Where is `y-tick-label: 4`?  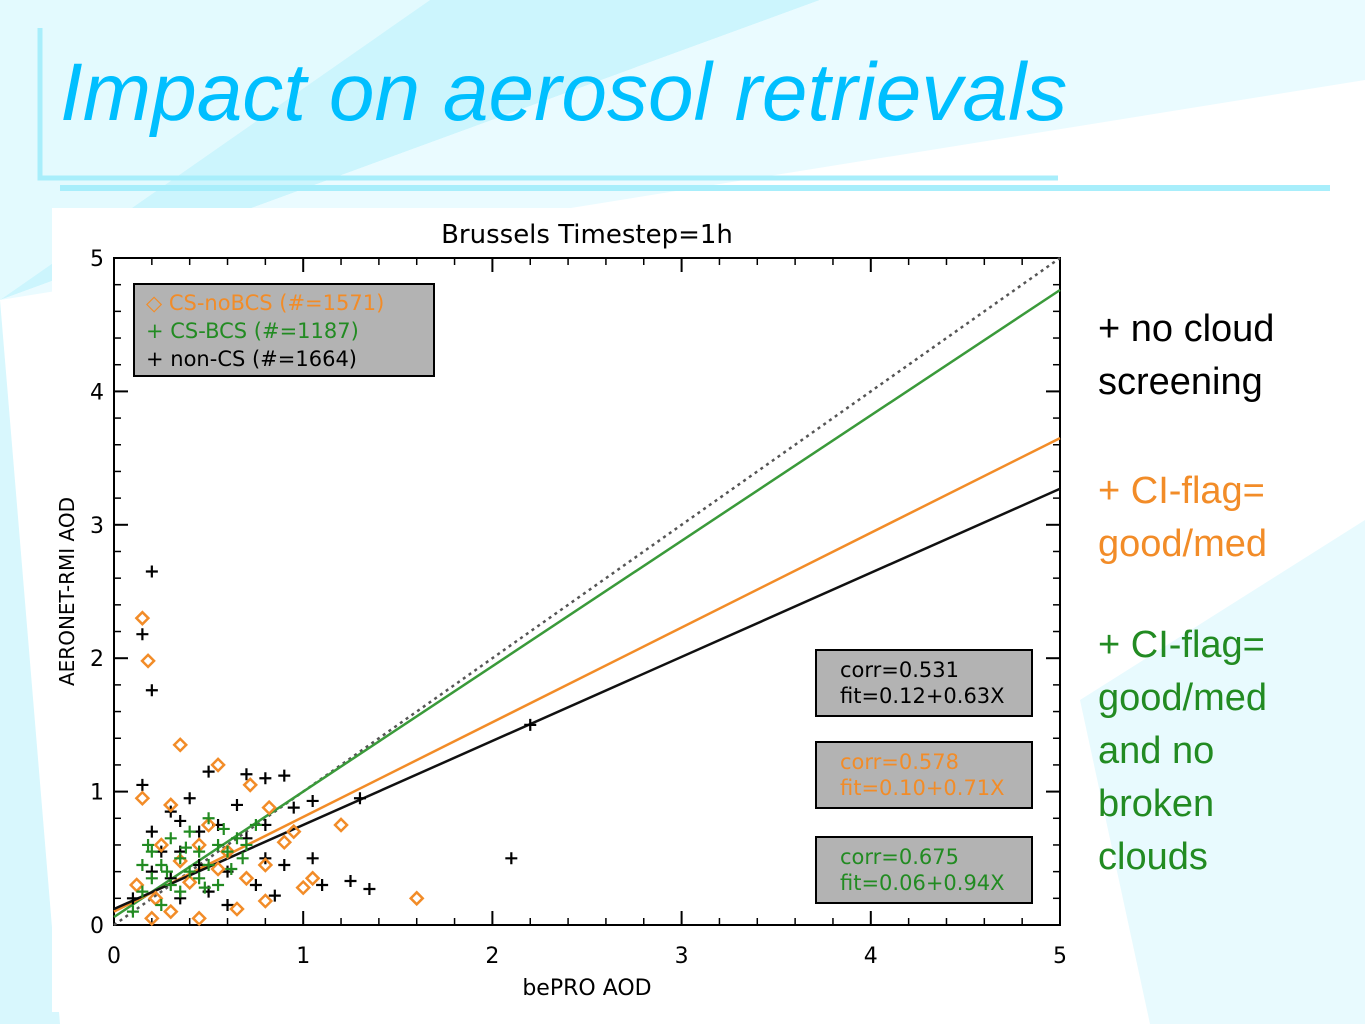
y-tick-label: 4 is located at coordinates (97, 392).